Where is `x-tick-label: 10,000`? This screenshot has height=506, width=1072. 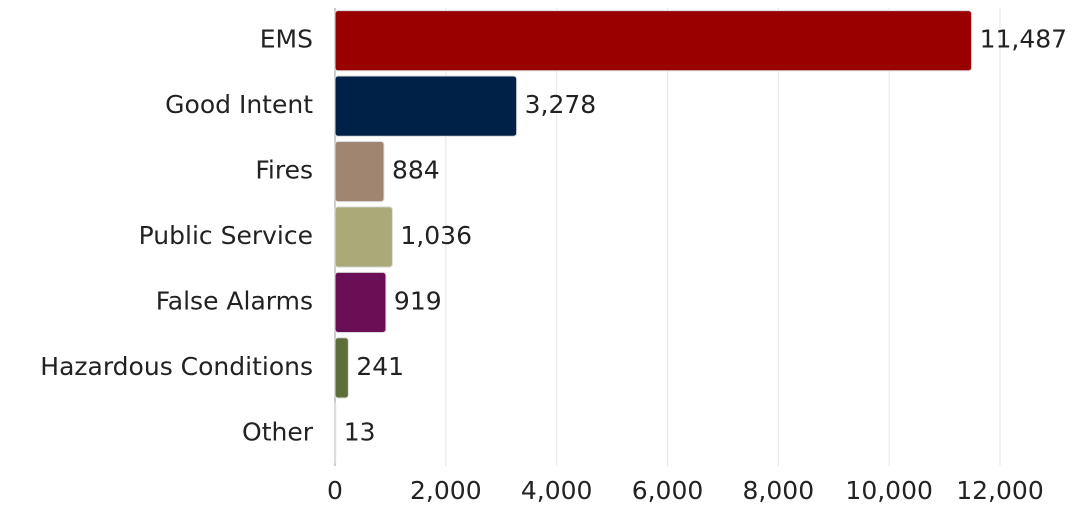 x-tick-label: 10,000 is located at coordinates (888, 490).